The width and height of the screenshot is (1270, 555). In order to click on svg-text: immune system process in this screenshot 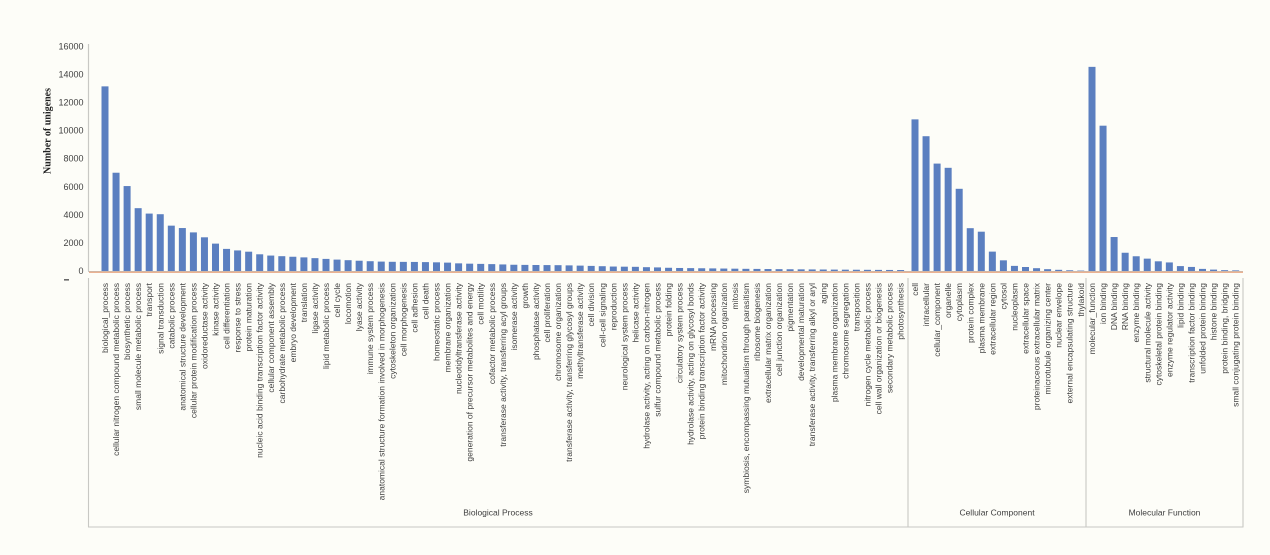, I will do `click(370, 329)`.